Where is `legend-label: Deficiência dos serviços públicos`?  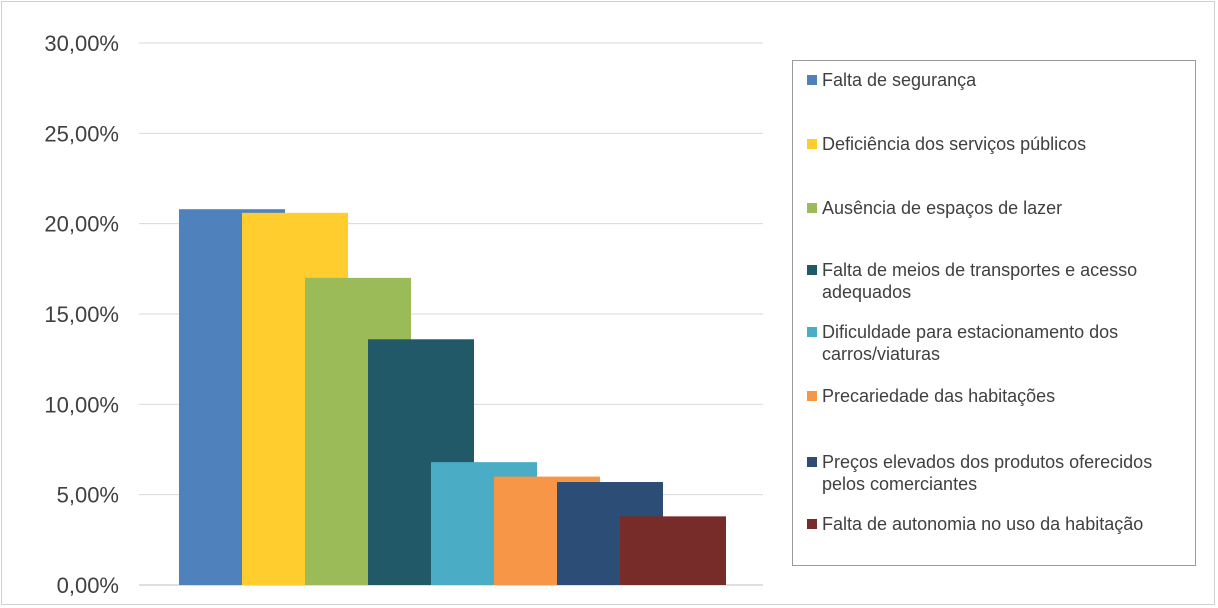
legend-label: Deficiência dos serviços públicos is located at coordinates (954, 144).